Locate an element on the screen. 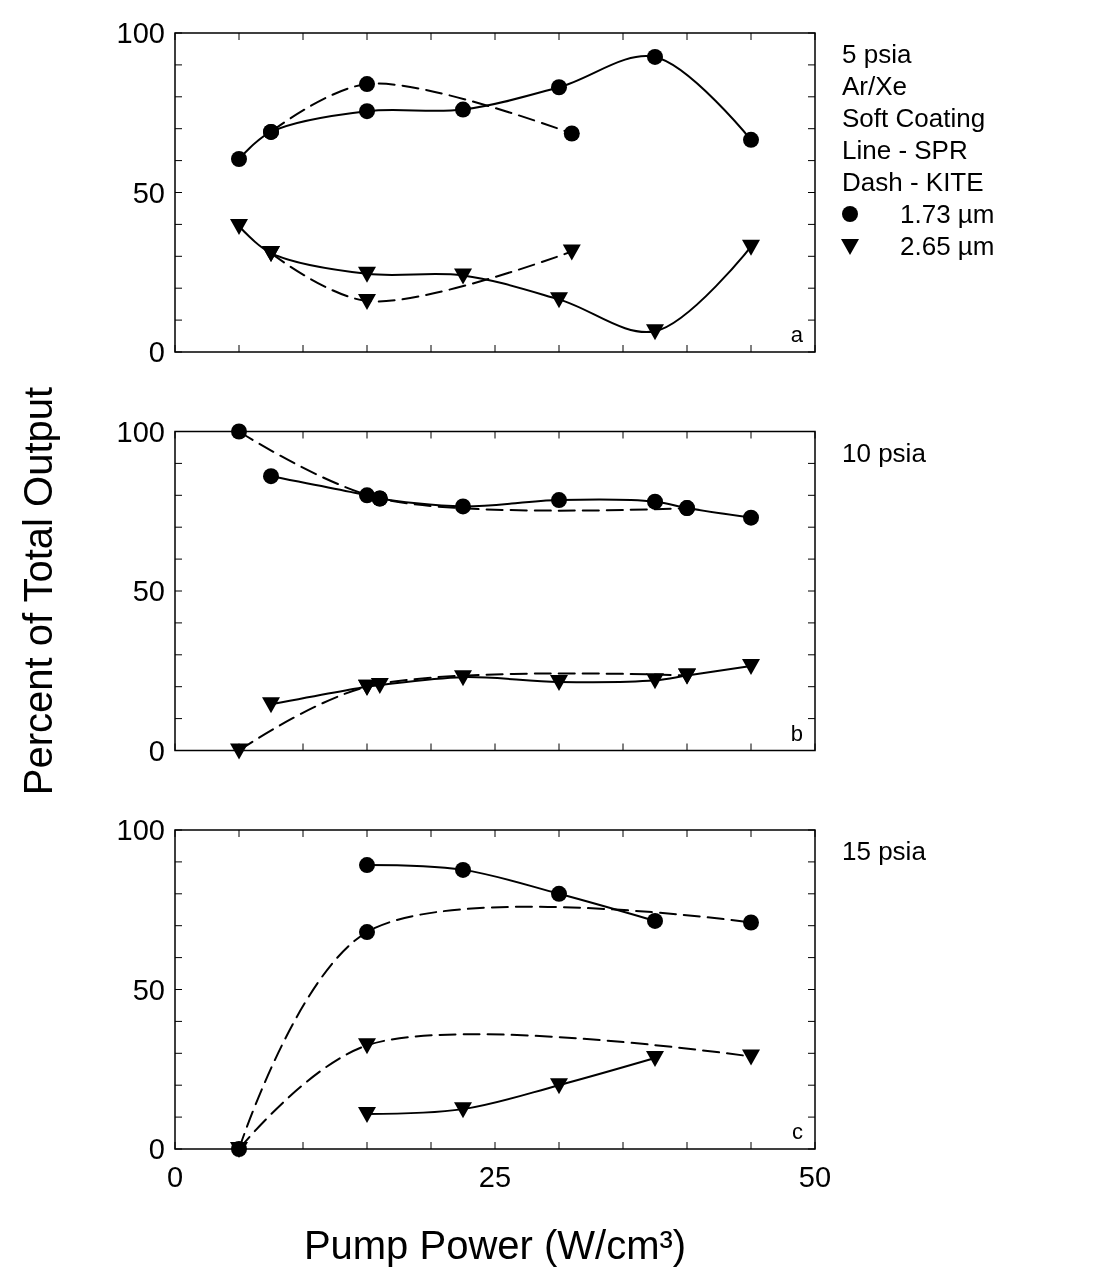 This screenshot has height=1284, width=1105. x-axis-title: Pump Power (W/cm³) is located at coordinates (495, 1245).